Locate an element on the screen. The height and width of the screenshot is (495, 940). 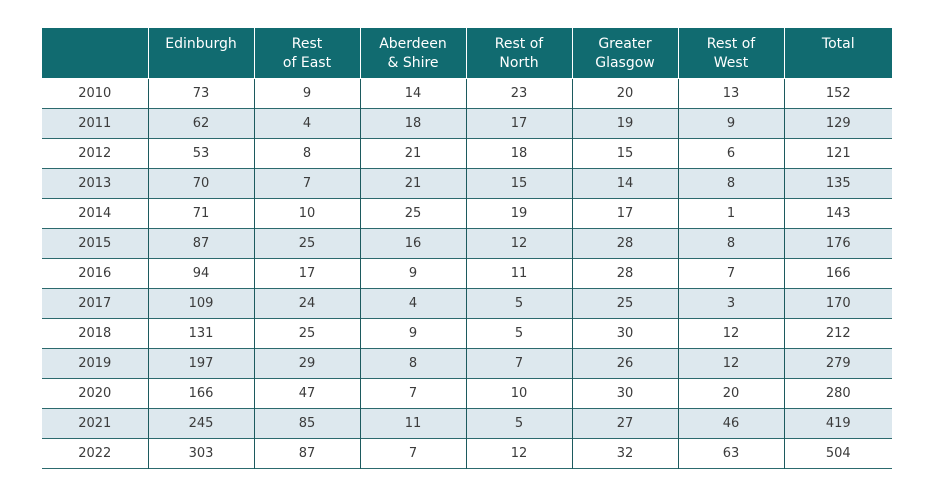
row-year-cell: 2018 is located at coordinates (95, 333).